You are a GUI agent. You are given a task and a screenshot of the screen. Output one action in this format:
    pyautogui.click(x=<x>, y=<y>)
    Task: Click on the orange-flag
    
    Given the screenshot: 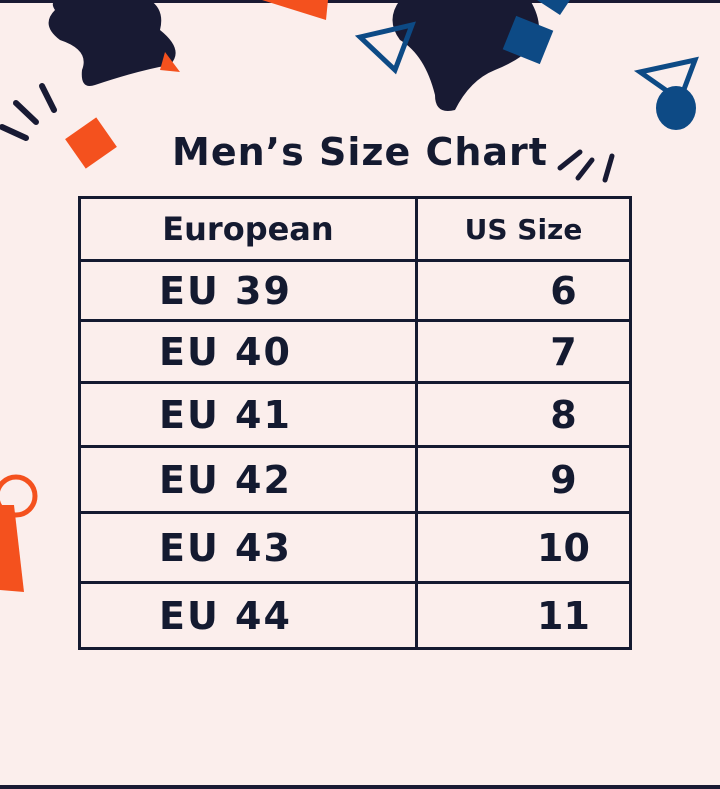 What is the action you would take?
    pyautogui.click(x=12, y=548)
    